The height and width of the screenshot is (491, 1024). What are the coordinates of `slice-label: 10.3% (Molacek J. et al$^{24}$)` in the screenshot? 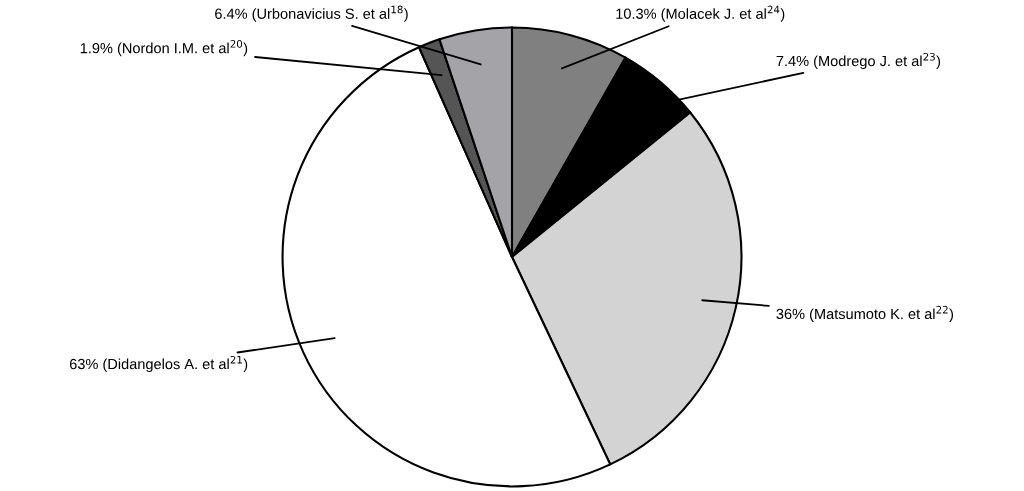 It's located at (700, 13).